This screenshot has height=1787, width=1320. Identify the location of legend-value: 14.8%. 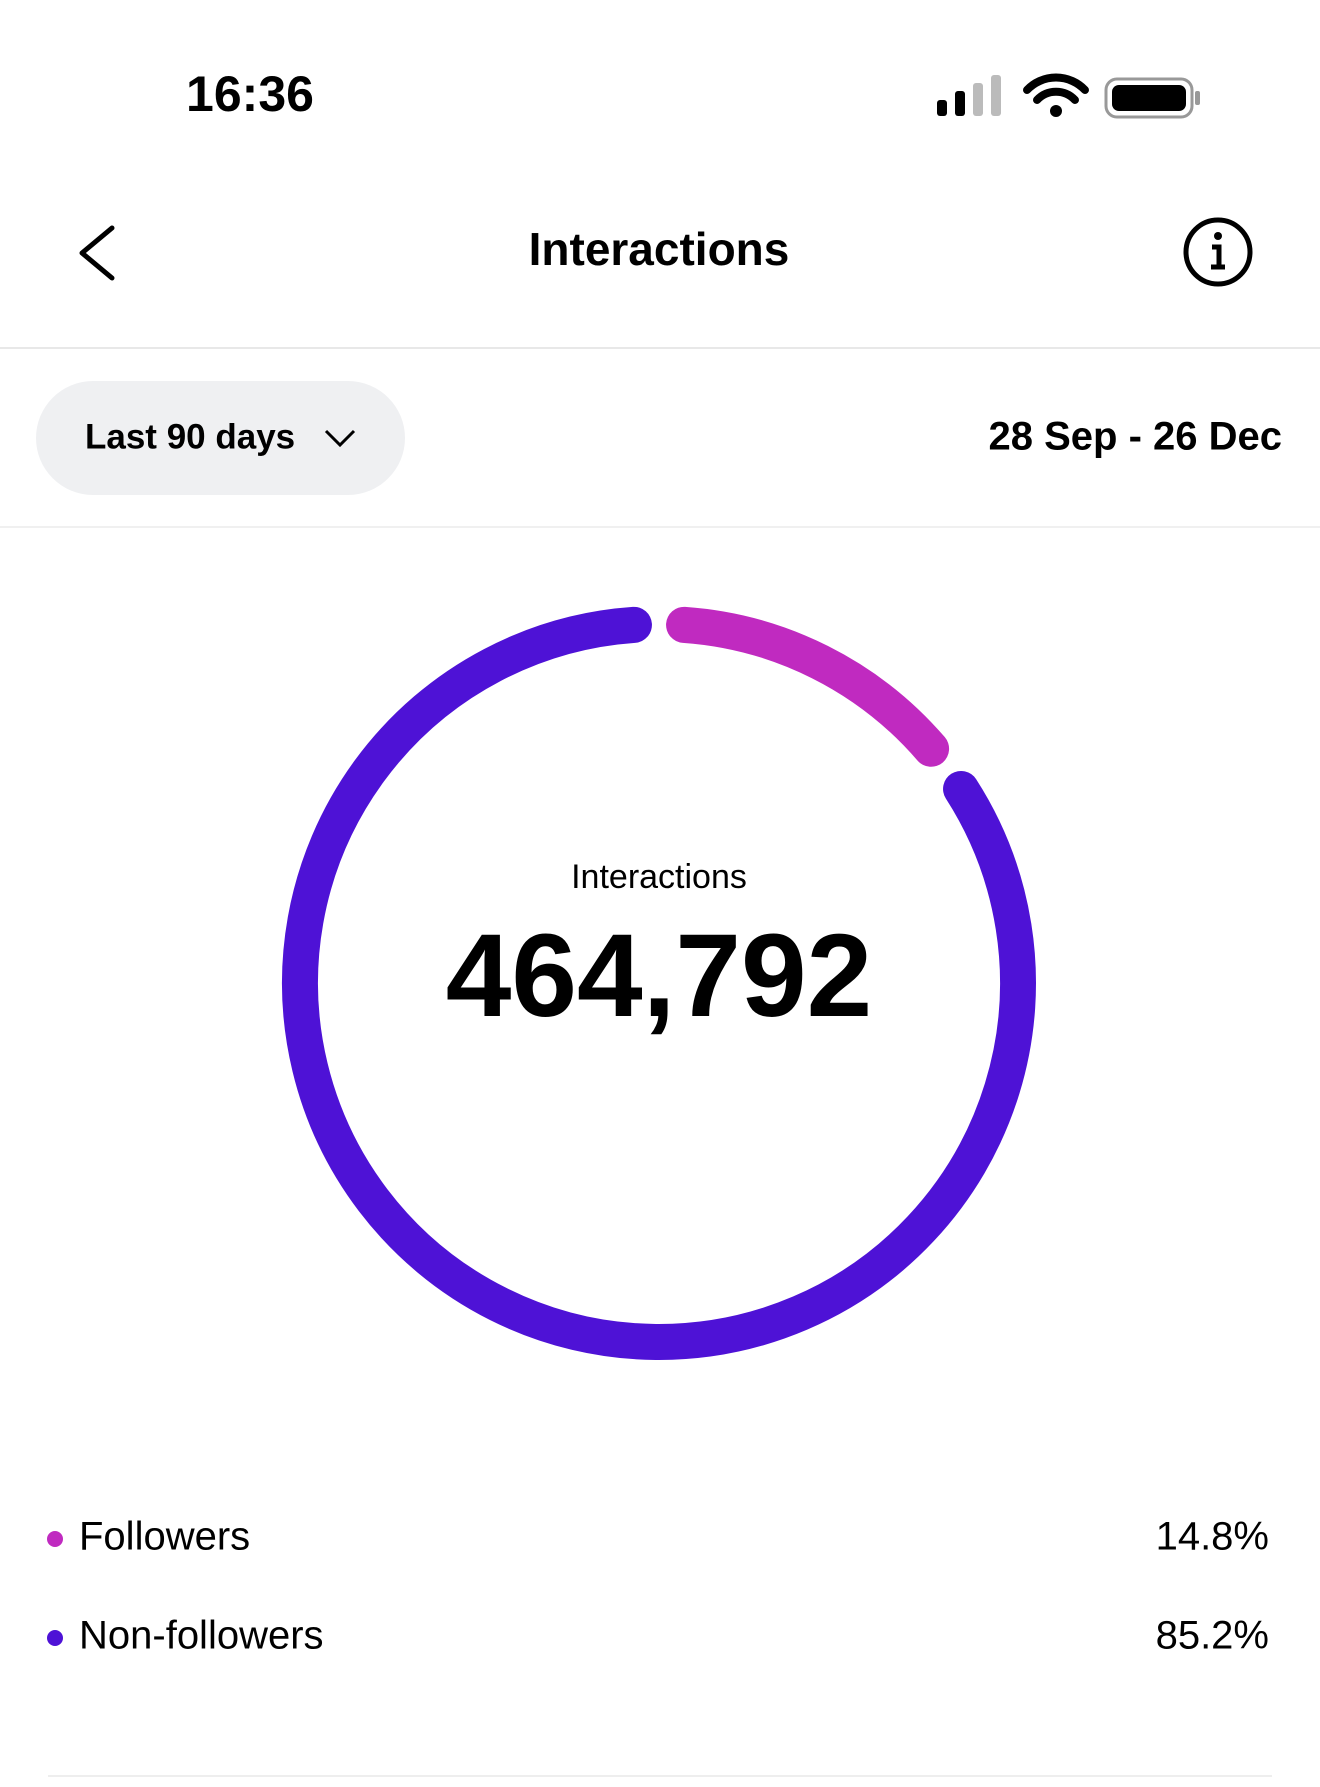
(1212, 1537).